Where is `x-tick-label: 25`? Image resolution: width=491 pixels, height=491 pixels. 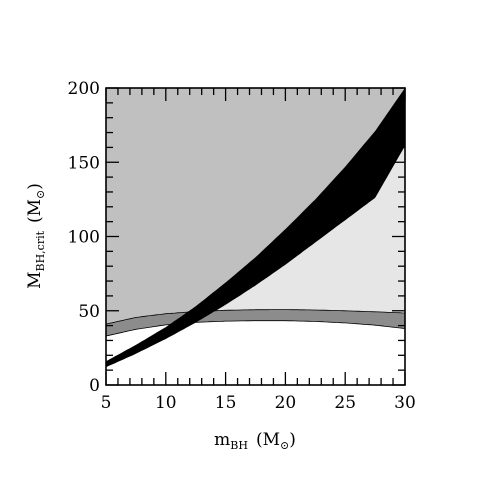
x-tick-label: 25 is located at coordinates (345, 403).